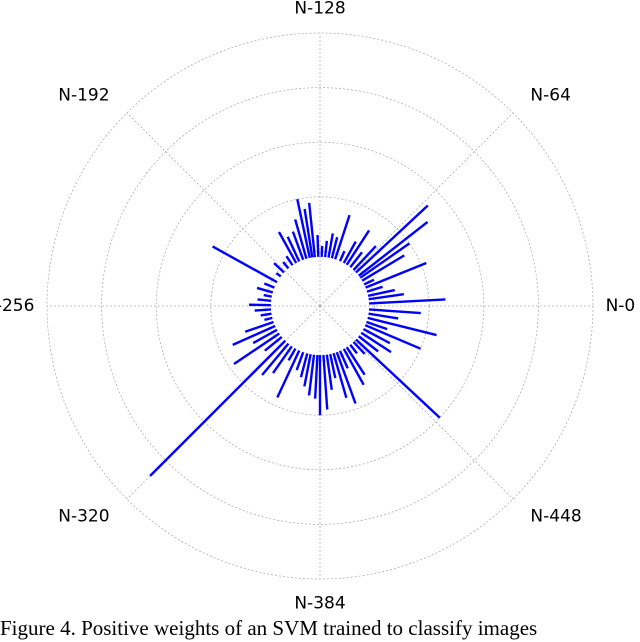  Describe the element at coordinates (319, 604) in the screenshot. I see `angle-label-270: N-384` at that location.